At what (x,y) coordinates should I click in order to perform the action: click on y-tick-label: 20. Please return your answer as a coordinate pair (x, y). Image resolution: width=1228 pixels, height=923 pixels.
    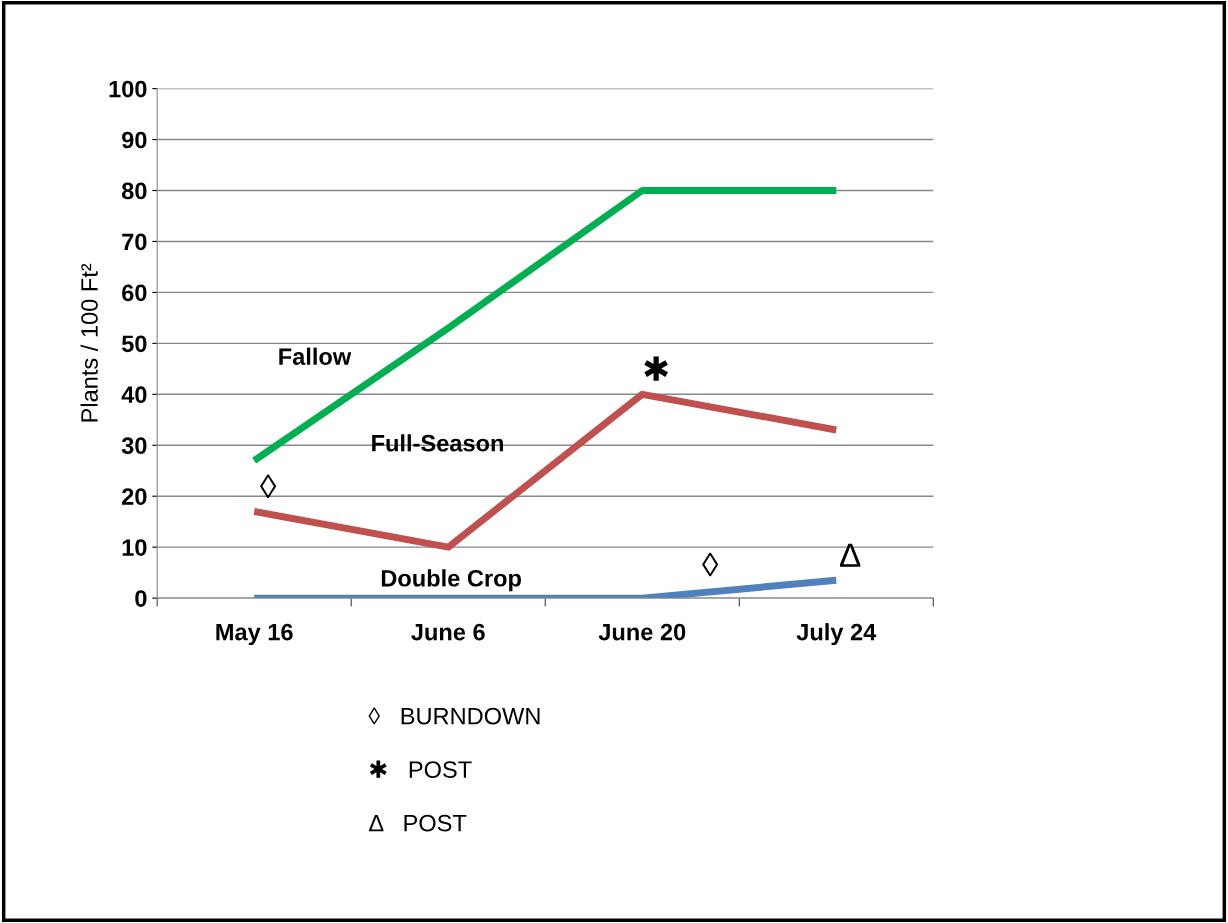
    Looking at the image, I should click on (134, 496).